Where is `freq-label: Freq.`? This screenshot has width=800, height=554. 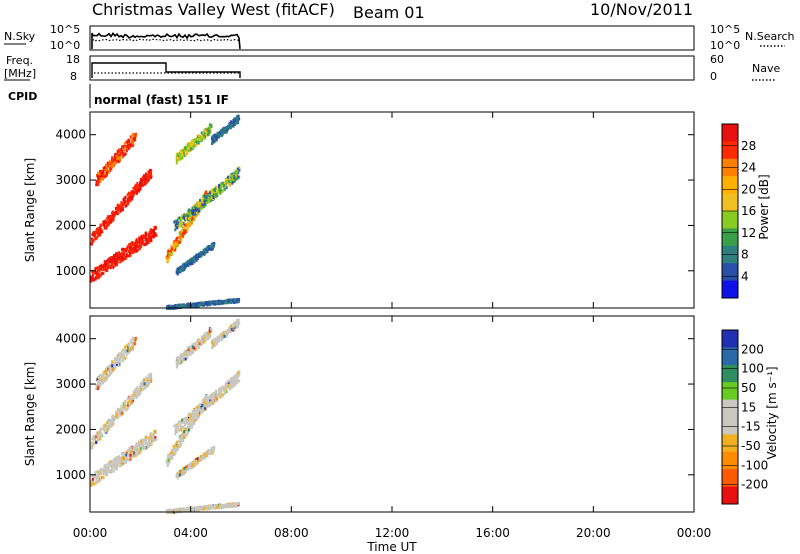 freq-label: Freq. is located at coordinates (19, 60).